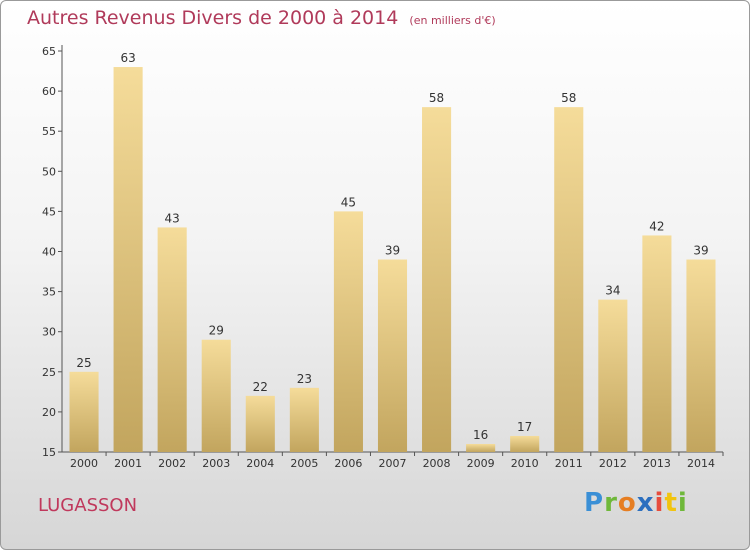 Image resolution: width=750 pixels, height=550 pixels. I want to click on logo-letter: r, so click(611, 503).